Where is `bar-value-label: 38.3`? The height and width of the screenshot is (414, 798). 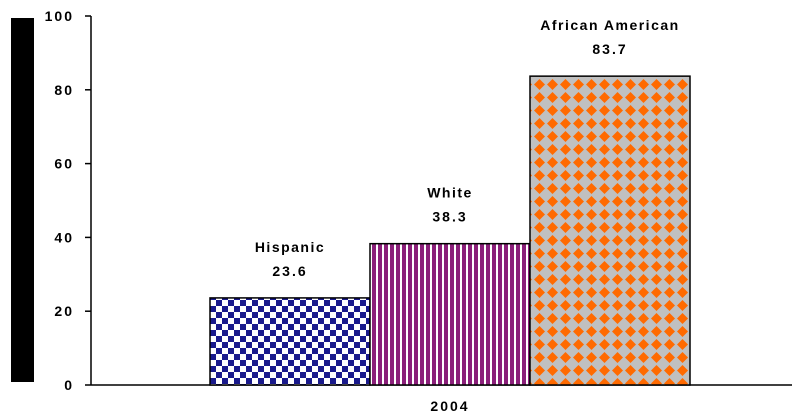
bar-value-label: 38.3 is located at coordinates (449, 217).